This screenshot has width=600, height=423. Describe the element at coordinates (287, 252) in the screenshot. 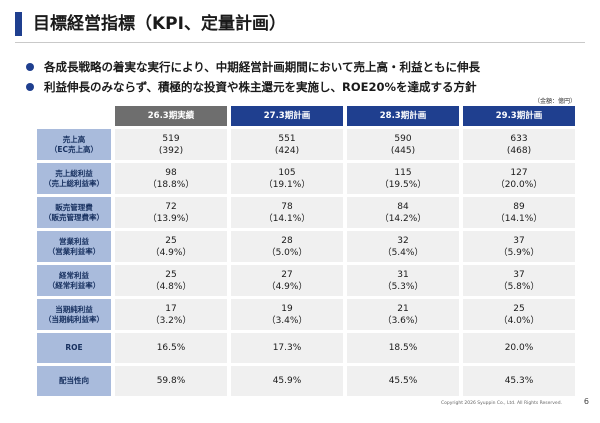

I see `value-sub: （5.0%）` at that location.